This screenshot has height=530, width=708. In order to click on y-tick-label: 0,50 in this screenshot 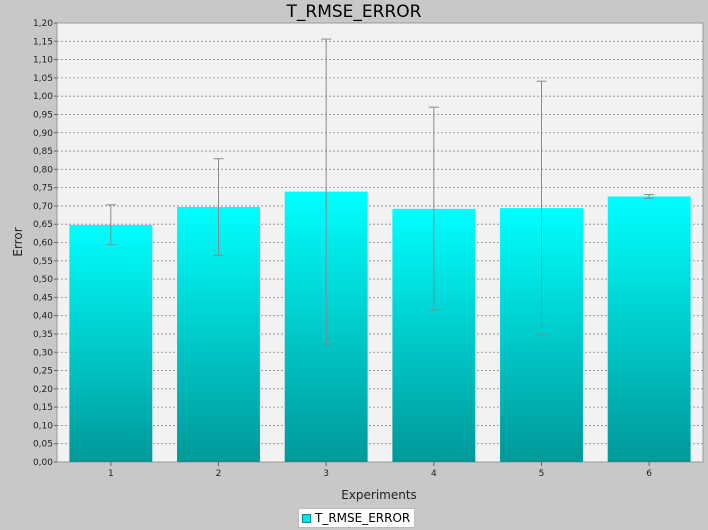, I will do `click(43, 280)`.